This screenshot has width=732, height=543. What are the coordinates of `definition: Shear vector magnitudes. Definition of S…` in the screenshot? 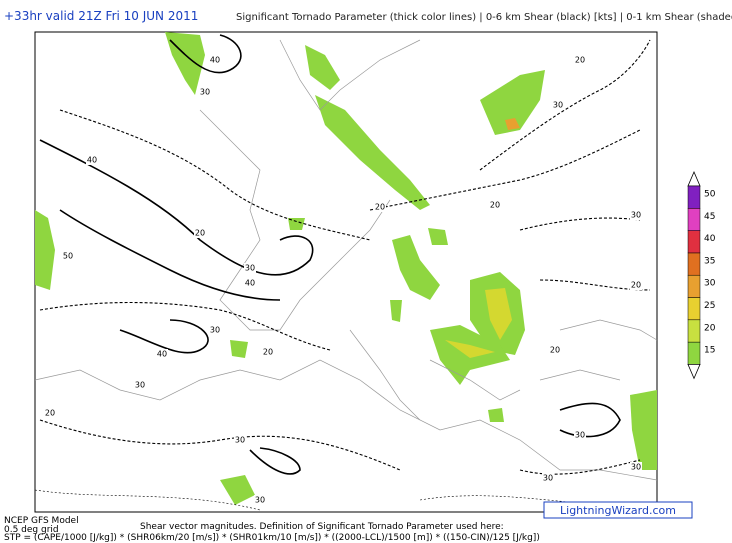 It's located at (322, 527).